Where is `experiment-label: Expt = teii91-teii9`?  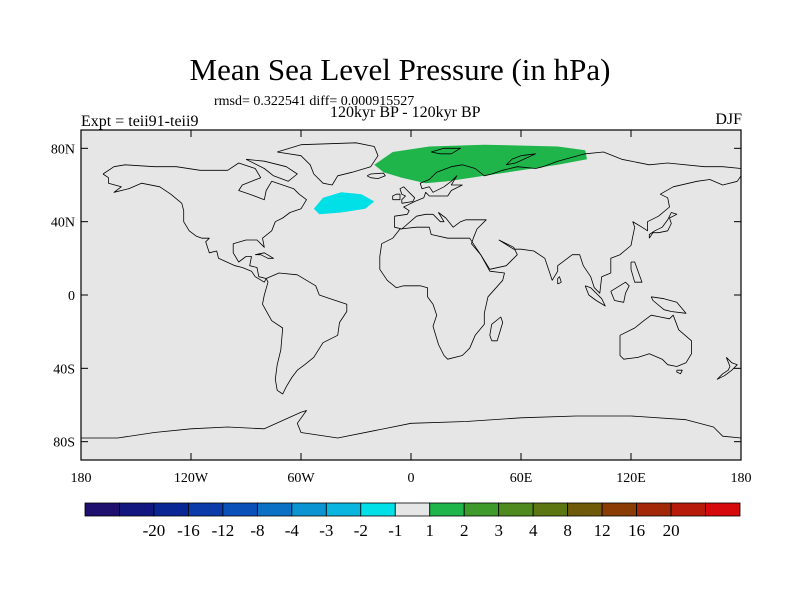 experiment-label: Expt = teii91-teii9 is located at coordinates (140, 121).